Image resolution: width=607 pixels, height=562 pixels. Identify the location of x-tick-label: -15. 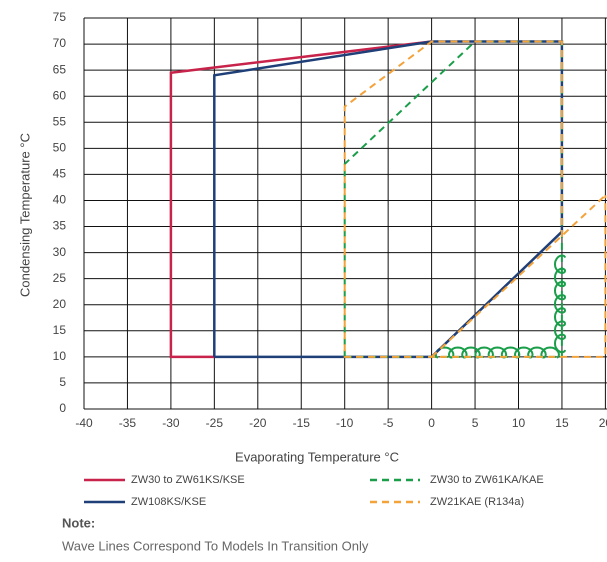
(302, 423).